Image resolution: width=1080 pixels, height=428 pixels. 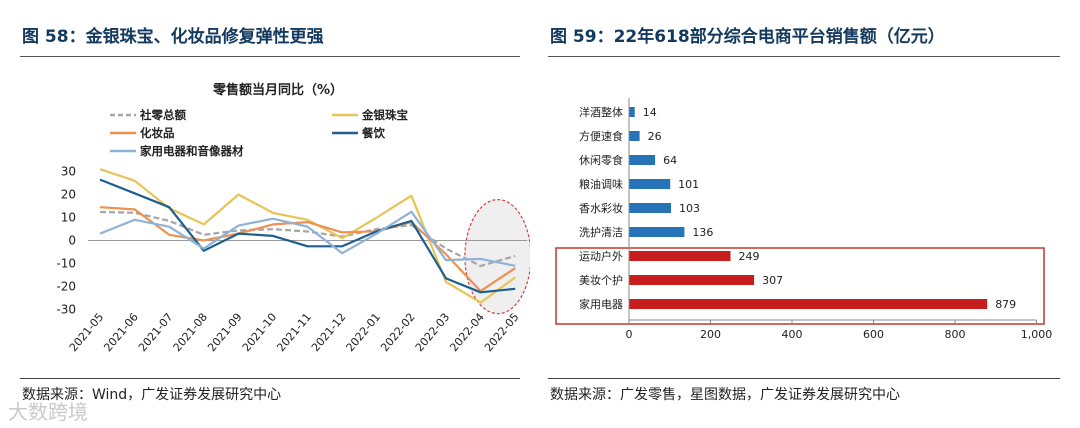 What do you see at coordinates (294, 333) in the screenshot?
I see `x-tick-label: 2021-11` at bounding box center [294, 333].